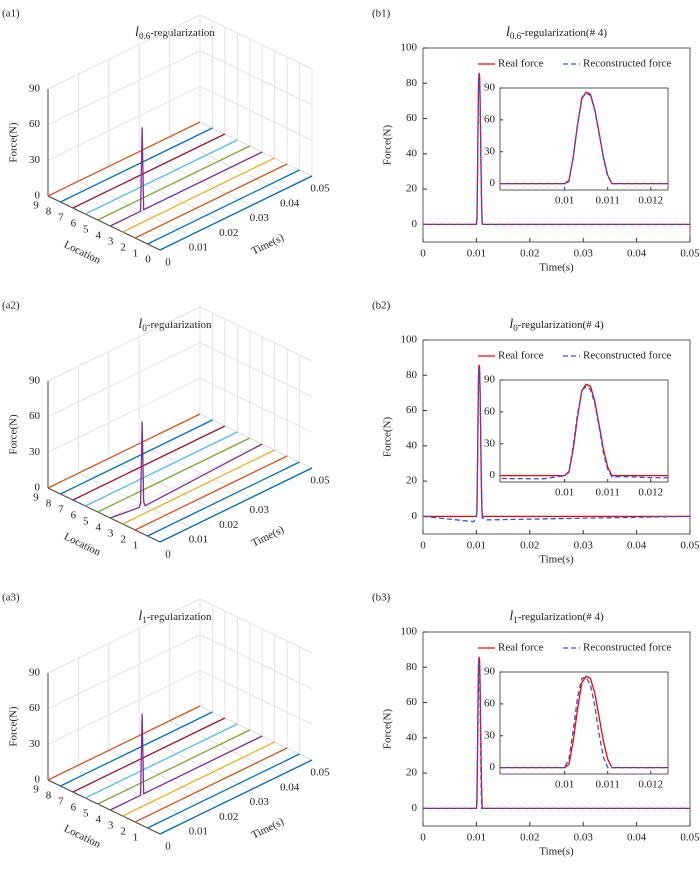 The width and height of the screenshot is (700, 875). What do you see at coordinates (35, 452) in the screenshot?
I see `z-tick-label: 30` at bounding box center [35, 452].